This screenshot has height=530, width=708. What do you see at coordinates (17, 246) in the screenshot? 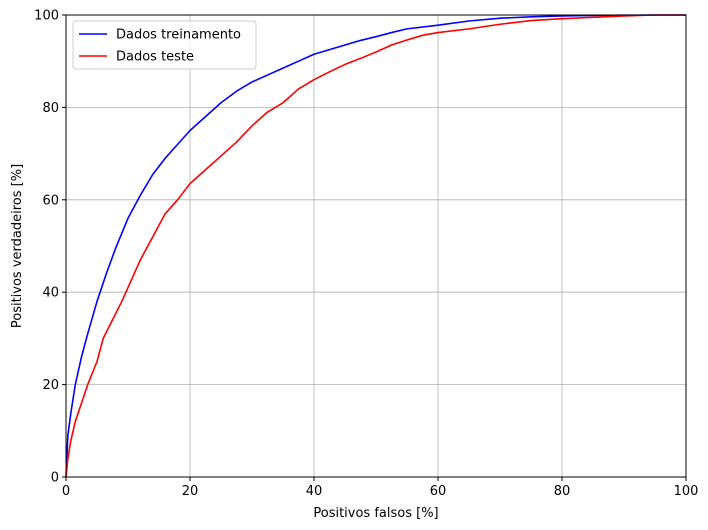
I see `y-axis-label: Positivos verdadeiros [%]` at bounding box center [17, 246].